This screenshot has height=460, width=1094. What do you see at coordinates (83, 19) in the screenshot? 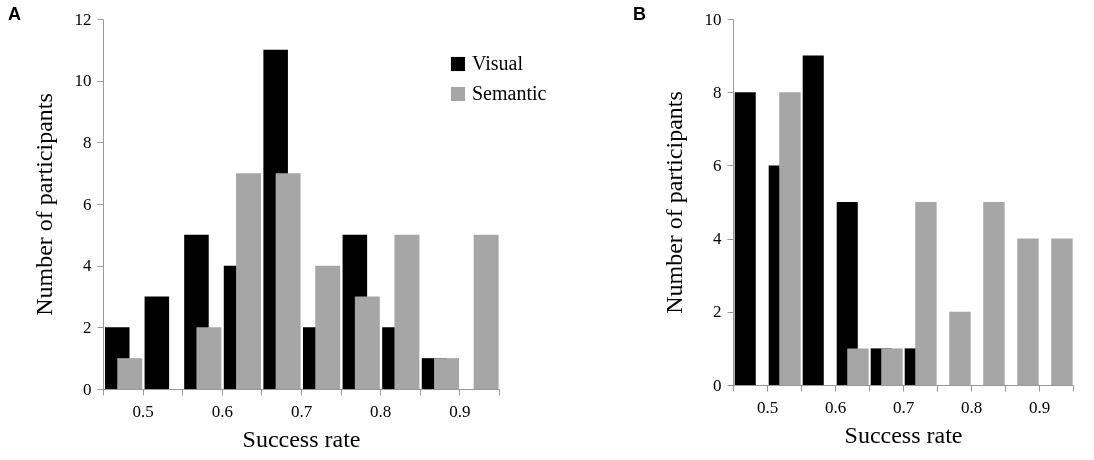
I see `y-tick-label: 12` at bounding box center [83, 19].